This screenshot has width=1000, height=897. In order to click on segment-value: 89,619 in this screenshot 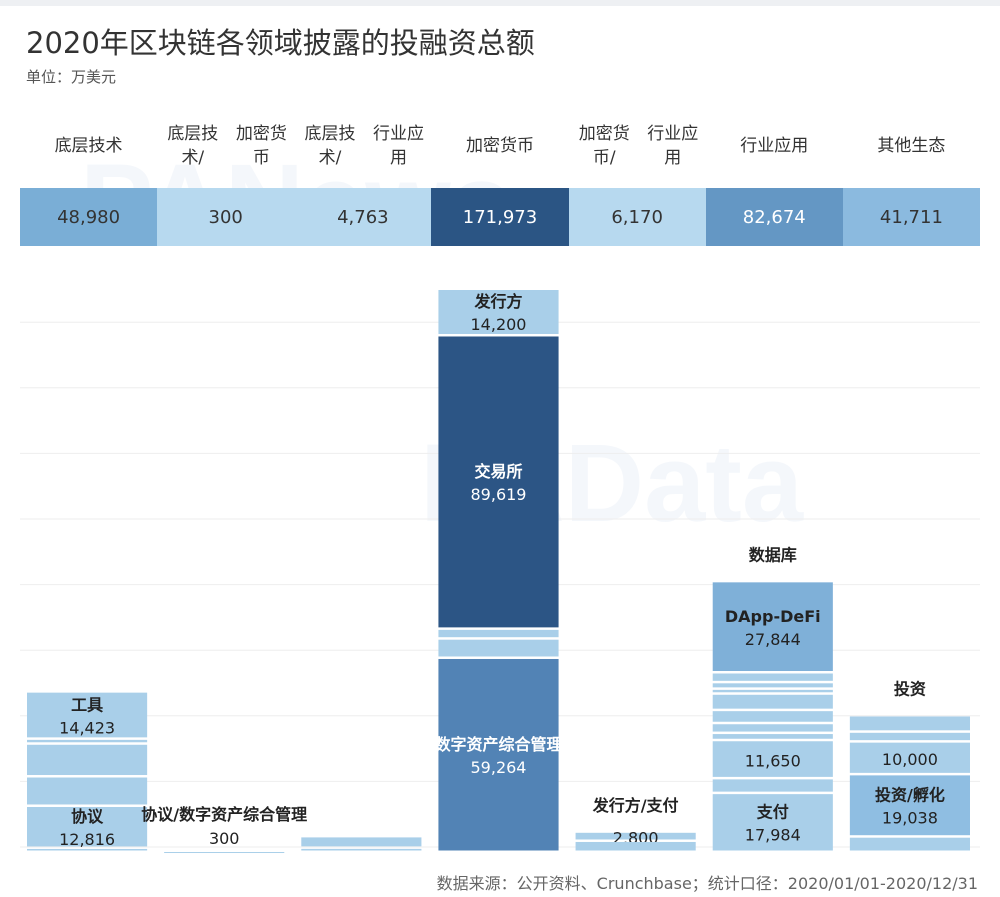, I will do `click(499, 494)`.